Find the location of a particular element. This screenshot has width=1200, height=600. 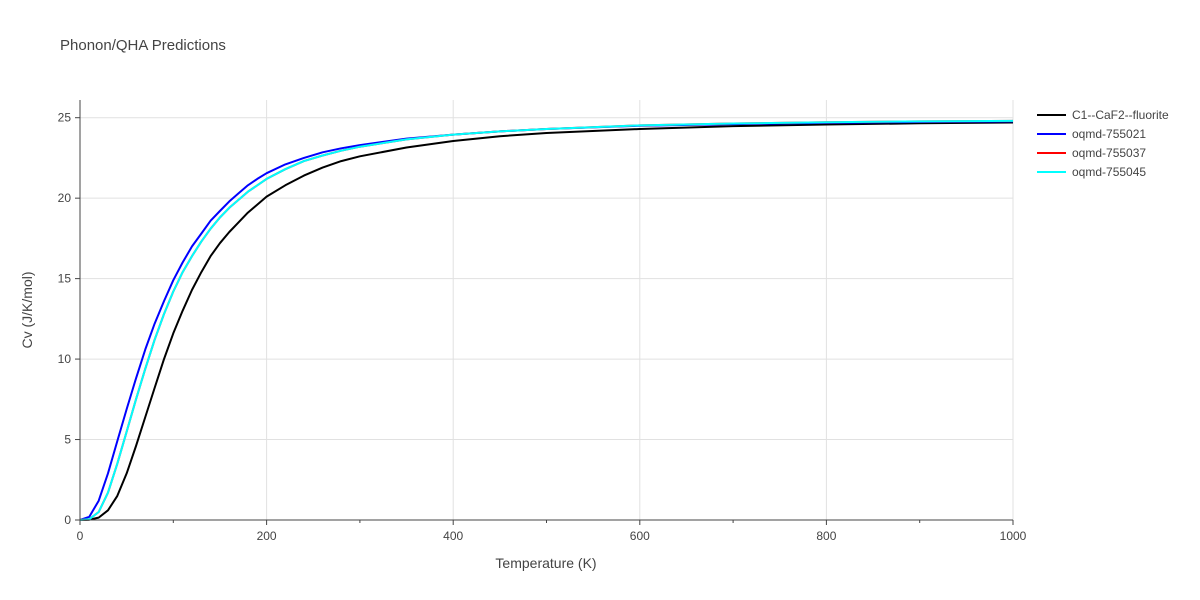

chart-title: Phonon/QHA Predictions is located at coordinates (143, 45).